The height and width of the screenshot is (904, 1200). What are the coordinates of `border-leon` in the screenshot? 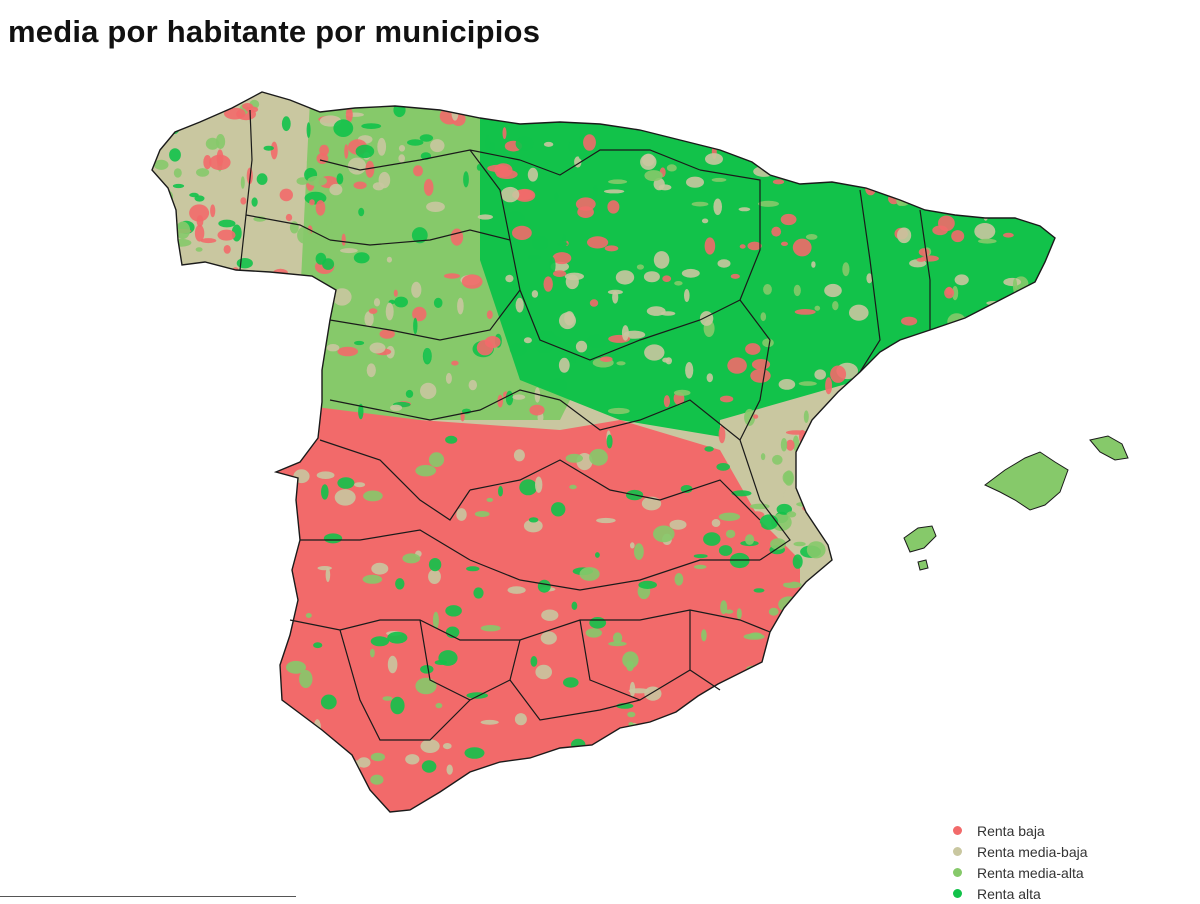 It's located at (420, 237).